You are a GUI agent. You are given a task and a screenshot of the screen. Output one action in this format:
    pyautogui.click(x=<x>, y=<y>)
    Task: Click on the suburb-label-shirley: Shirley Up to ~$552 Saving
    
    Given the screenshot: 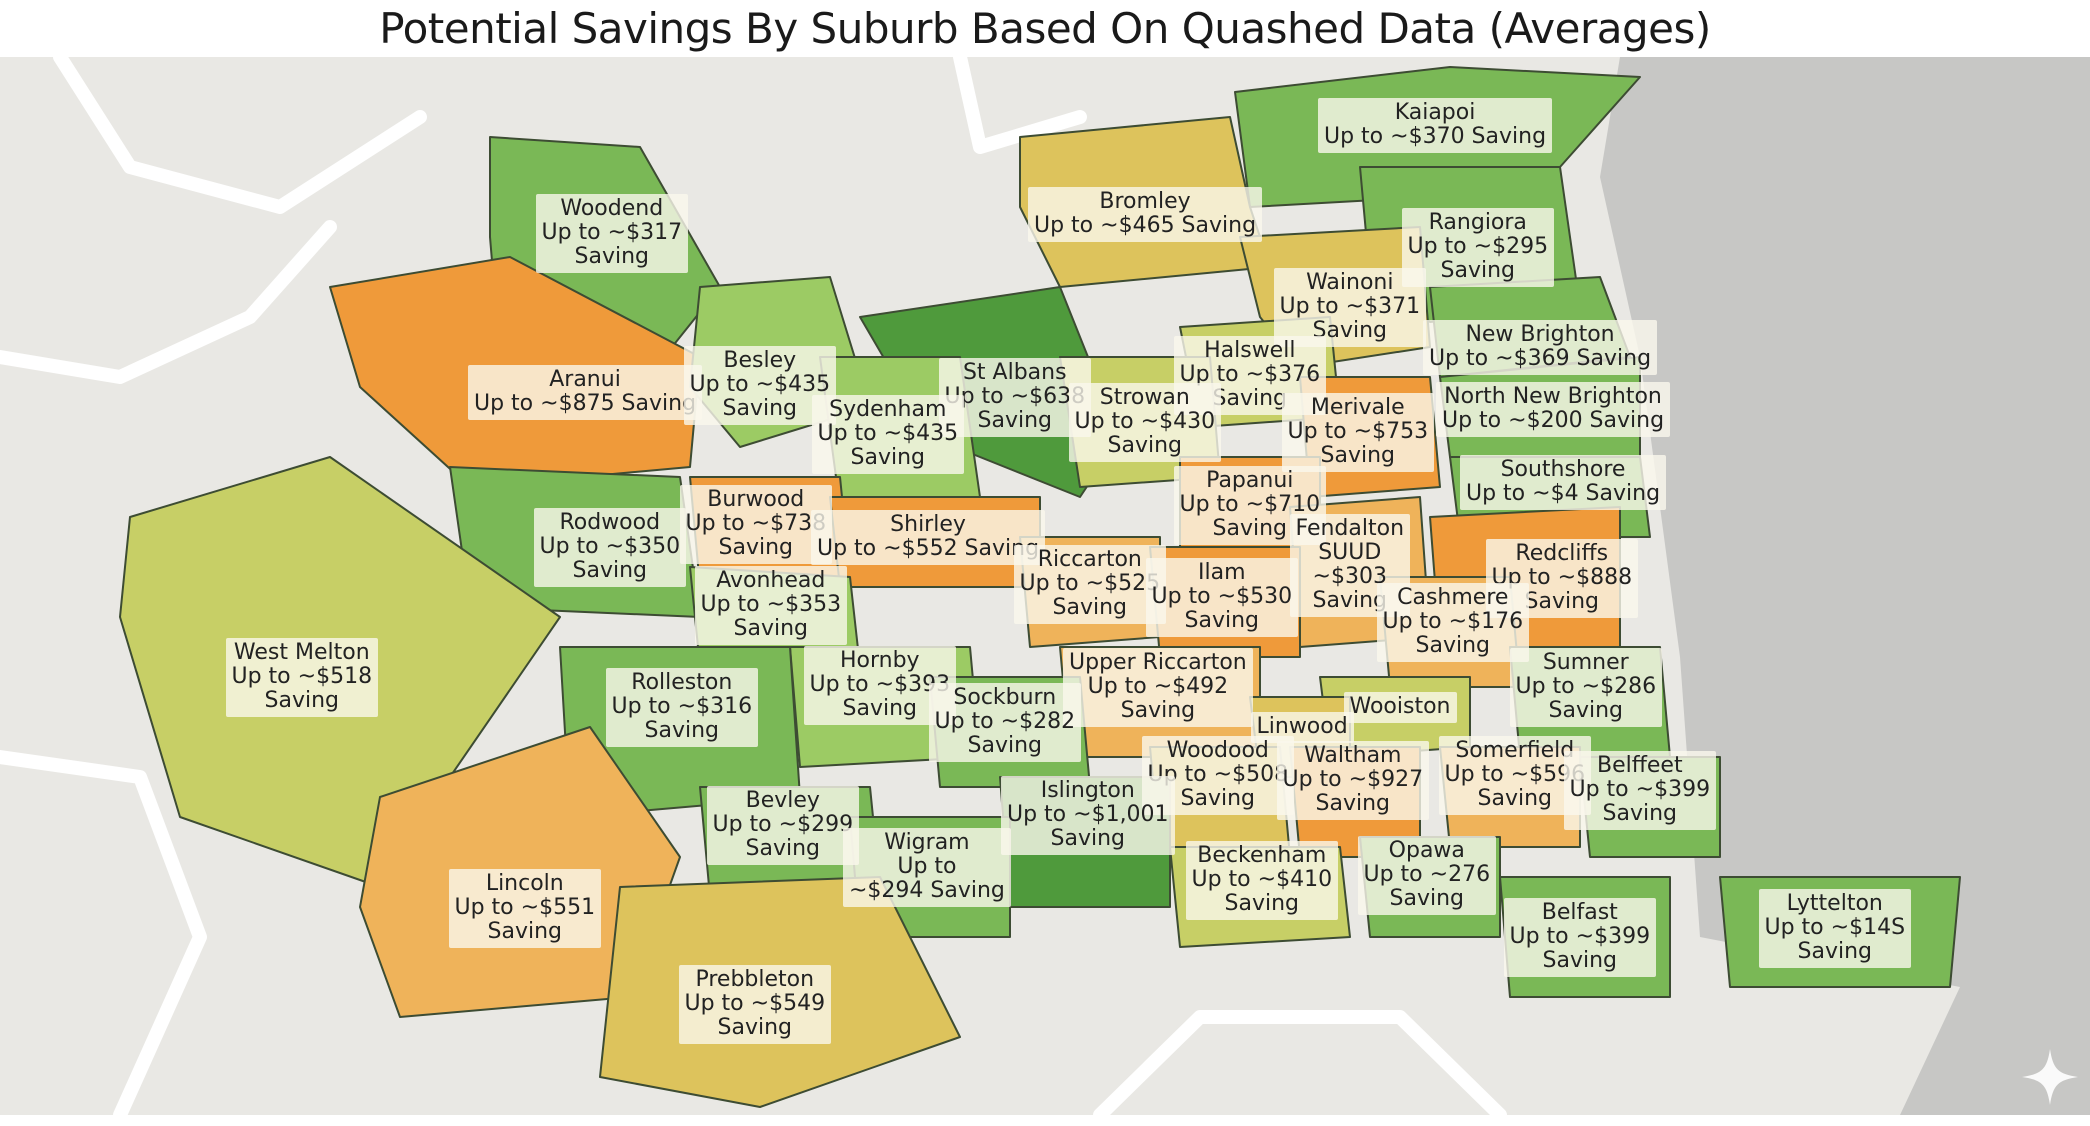 What is the action you would take?
    pyautogui.click(x=928, y=537)
    